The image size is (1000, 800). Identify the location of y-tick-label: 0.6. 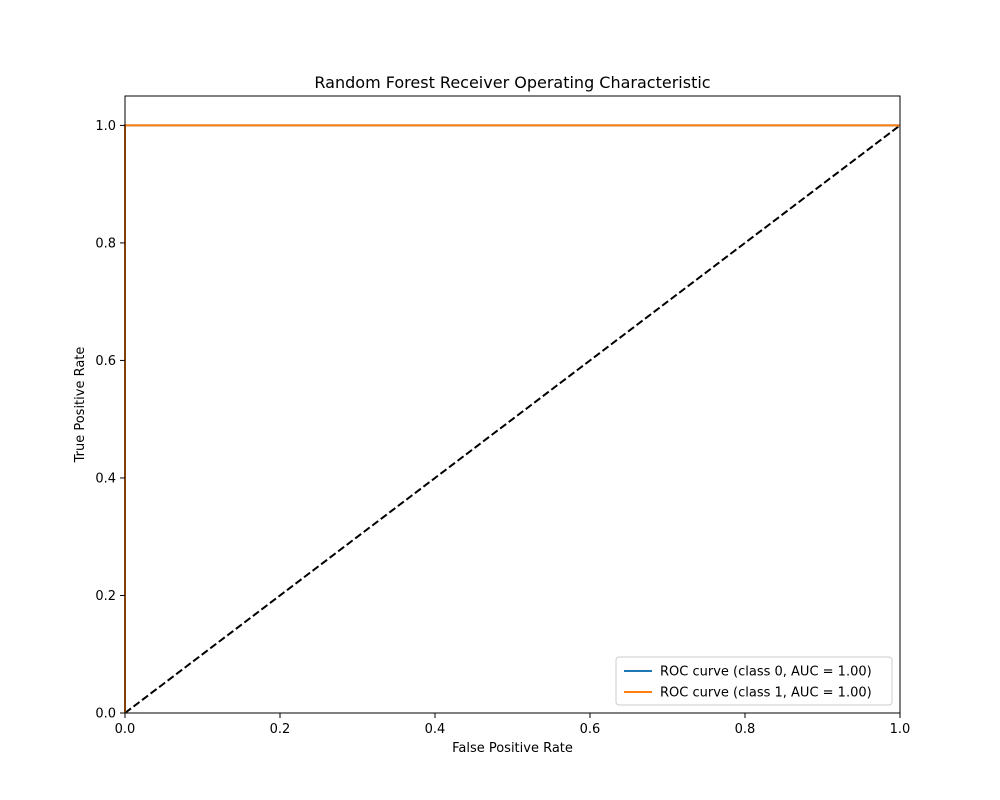
(105, 361).